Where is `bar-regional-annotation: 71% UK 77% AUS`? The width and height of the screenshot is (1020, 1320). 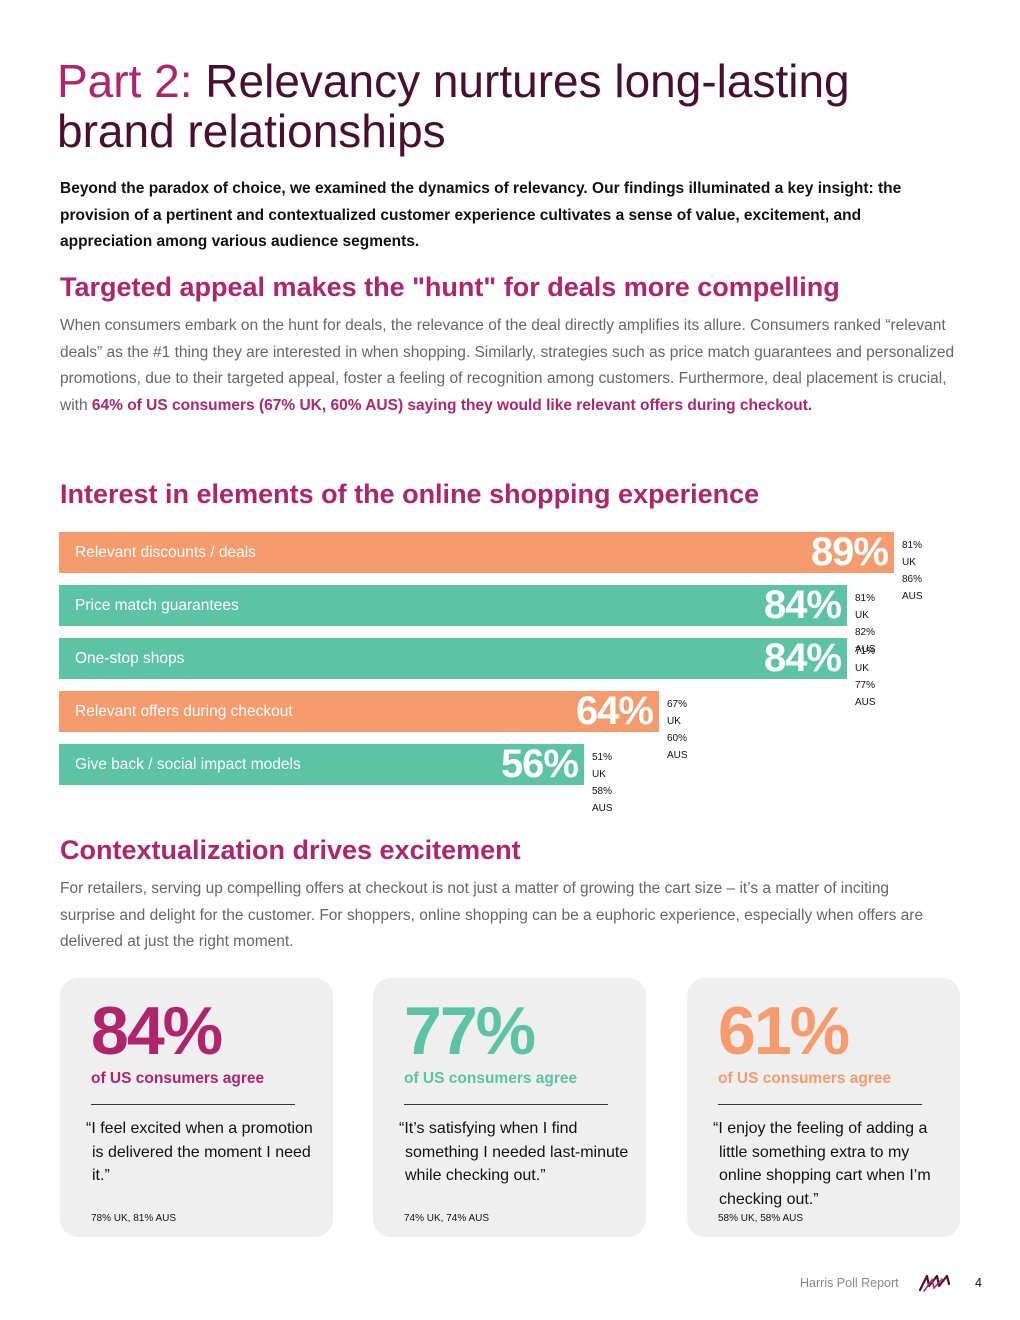
bar-regional-annotation: 71% UK 77% AUS is located at coordinates (865, 677).